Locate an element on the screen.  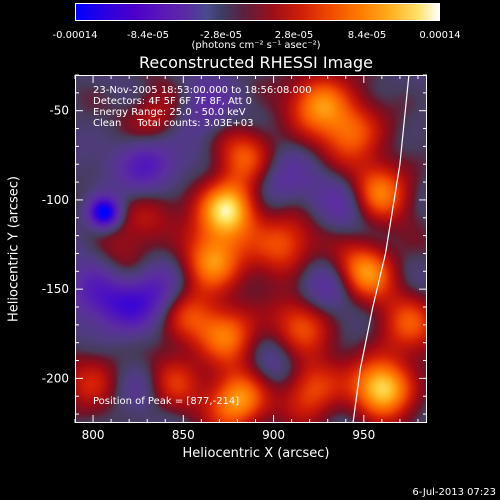
footer-date: 6-Jul-2013 07:23 is located at coordinates (454, 492).